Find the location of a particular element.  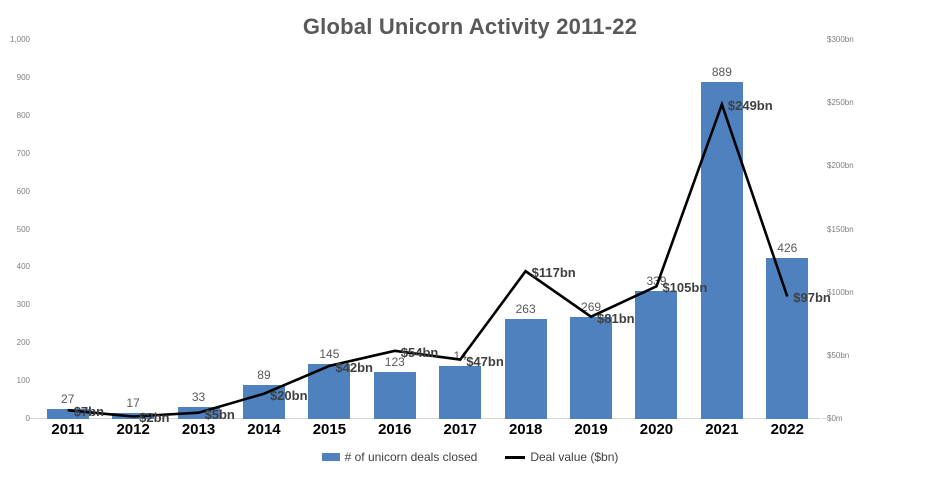

category-label: 2012 is located at coordinates (133, 429).